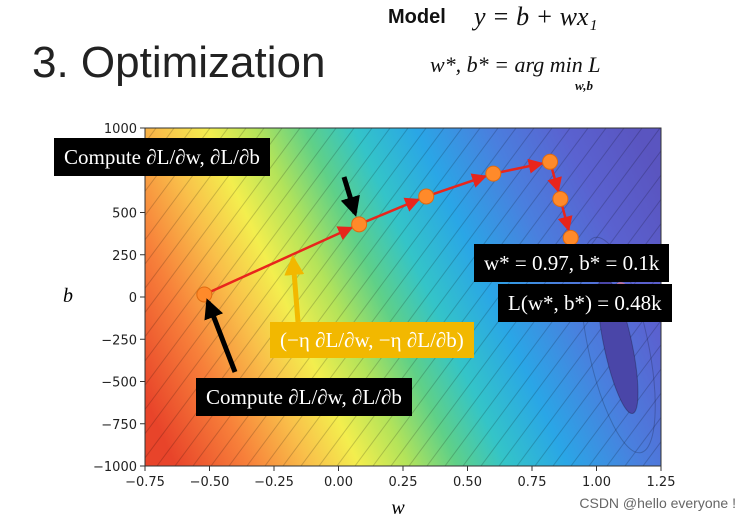 The height and width of the screenshot is (523, 748). I want to click on x-tick-label: −0.75, so click(145, 482).